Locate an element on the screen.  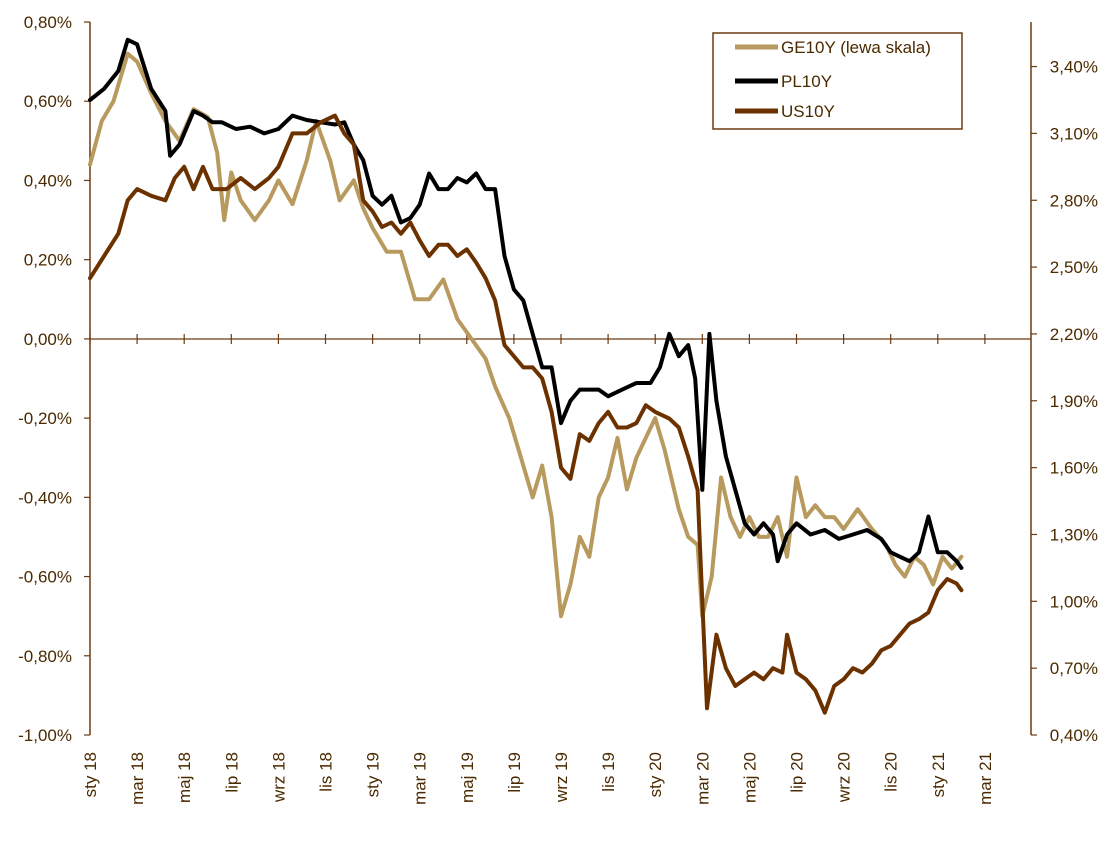
x-tick-label: lip 19 is located at coordinates (514, 772).